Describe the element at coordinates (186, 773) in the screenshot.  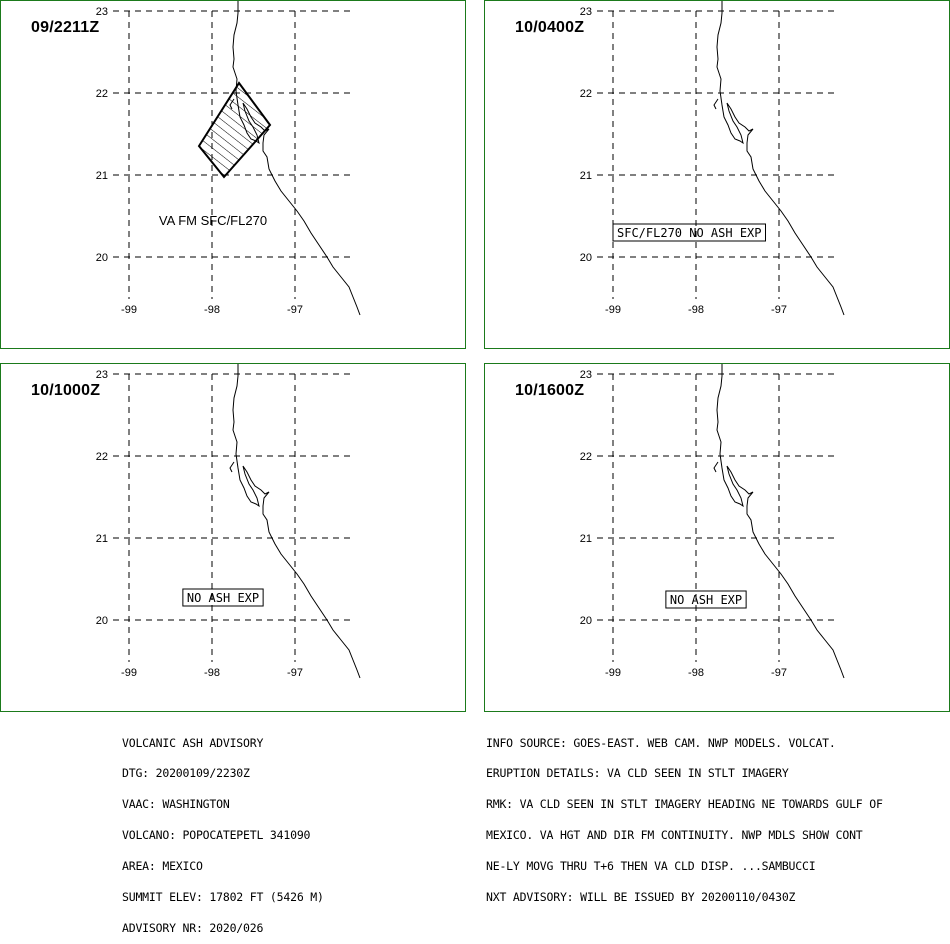
I see `advisory-line: DTG: 20200109/2230Z` at that location.